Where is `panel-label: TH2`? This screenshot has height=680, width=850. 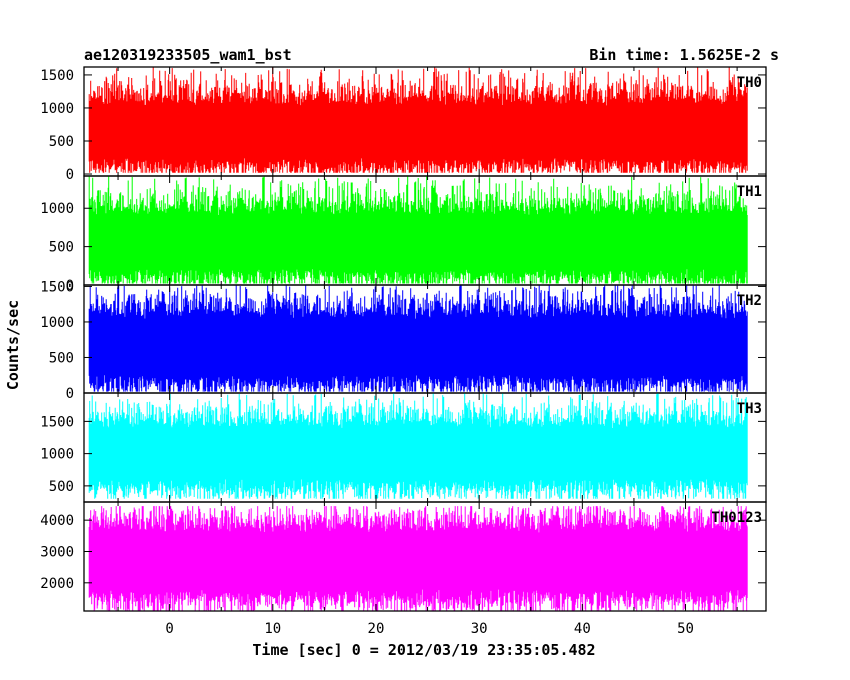
panel-label: TH2 is located at coordinates (749, 301).